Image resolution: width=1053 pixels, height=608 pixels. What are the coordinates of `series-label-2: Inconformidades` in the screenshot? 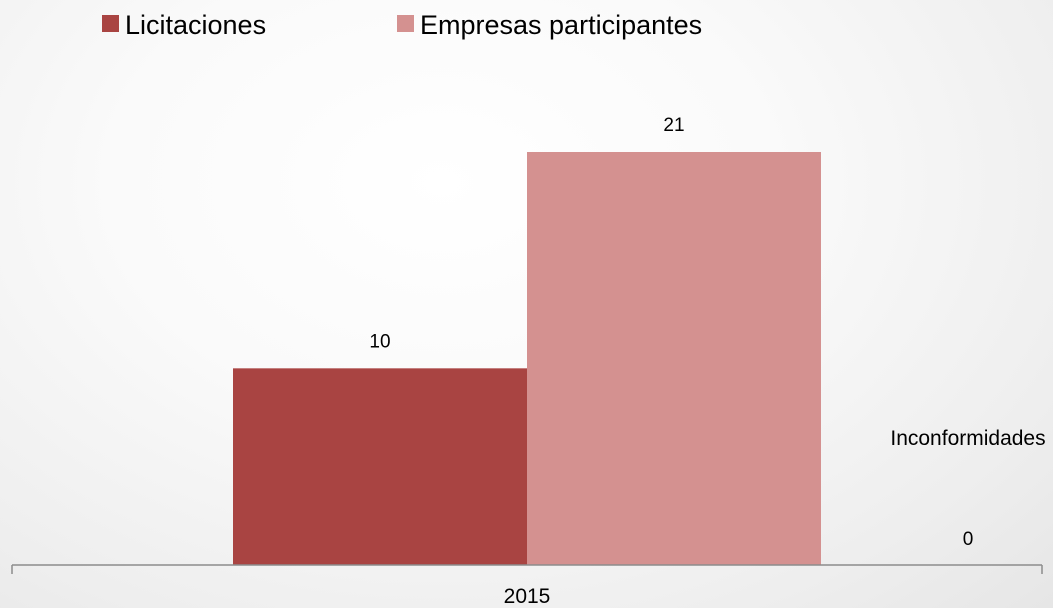 It's located at (967, 438).